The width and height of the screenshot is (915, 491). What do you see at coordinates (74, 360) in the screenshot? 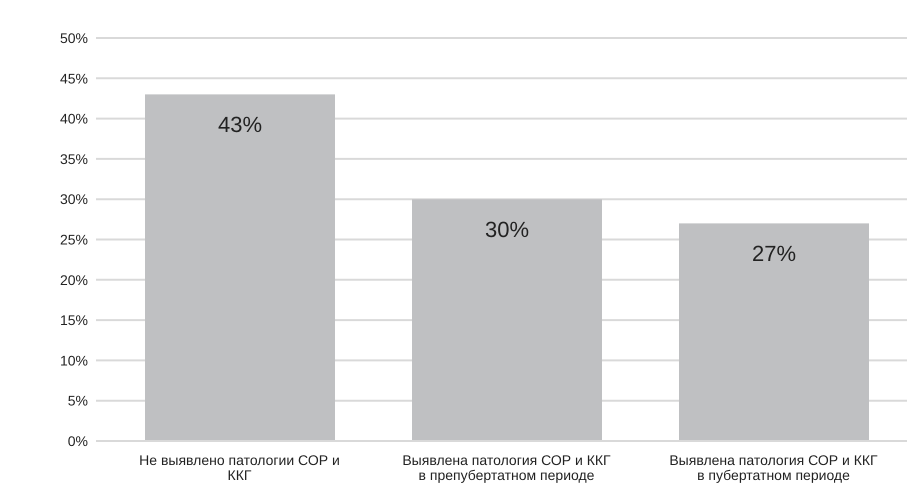
I see `y-tick-label: 10%` at bounding box center [74, 360].